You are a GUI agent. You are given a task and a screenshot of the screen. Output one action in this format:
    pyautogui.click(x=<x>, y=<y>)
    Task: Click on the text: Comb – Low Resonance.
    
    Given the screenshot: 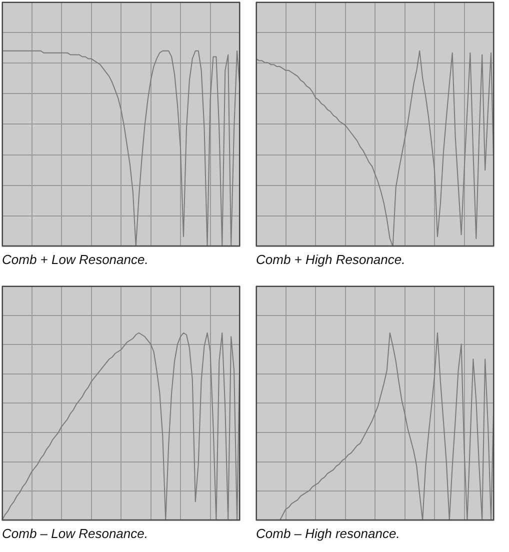 What is the action you would take?
    pyautogui.click(x=75, y=533)
    